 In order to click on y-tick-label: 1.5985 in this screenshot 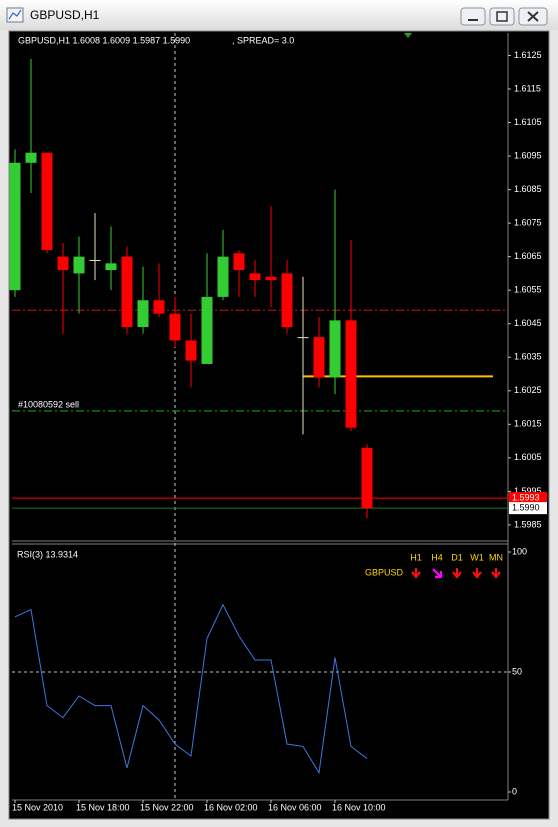, I will do `click(528, 524)`.